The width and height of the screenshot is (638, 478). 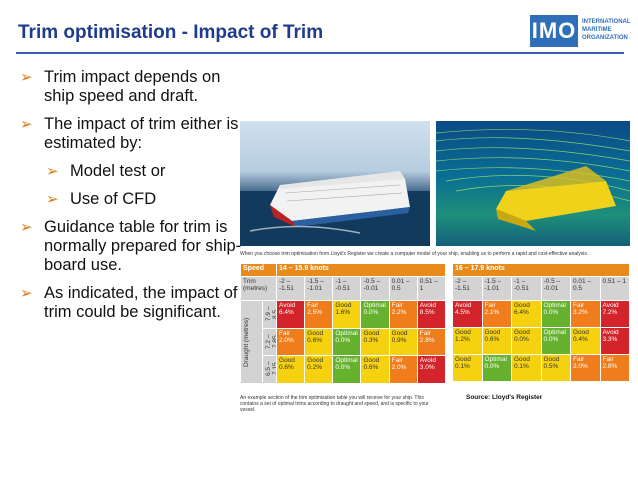 What do you see at coordinates (541, 270) in the screenshot?
I see `speed-range-header: 16 – 17.9 knots` at bounding box center [541, 270].